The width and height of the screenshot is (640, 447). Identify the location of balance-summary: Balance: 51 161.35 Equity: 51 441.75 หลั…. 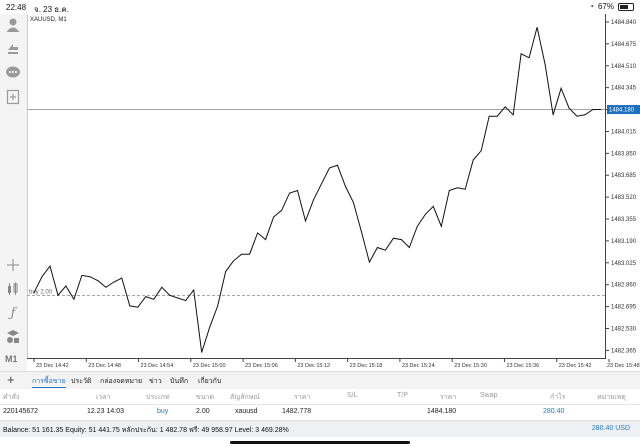
(146, 430).